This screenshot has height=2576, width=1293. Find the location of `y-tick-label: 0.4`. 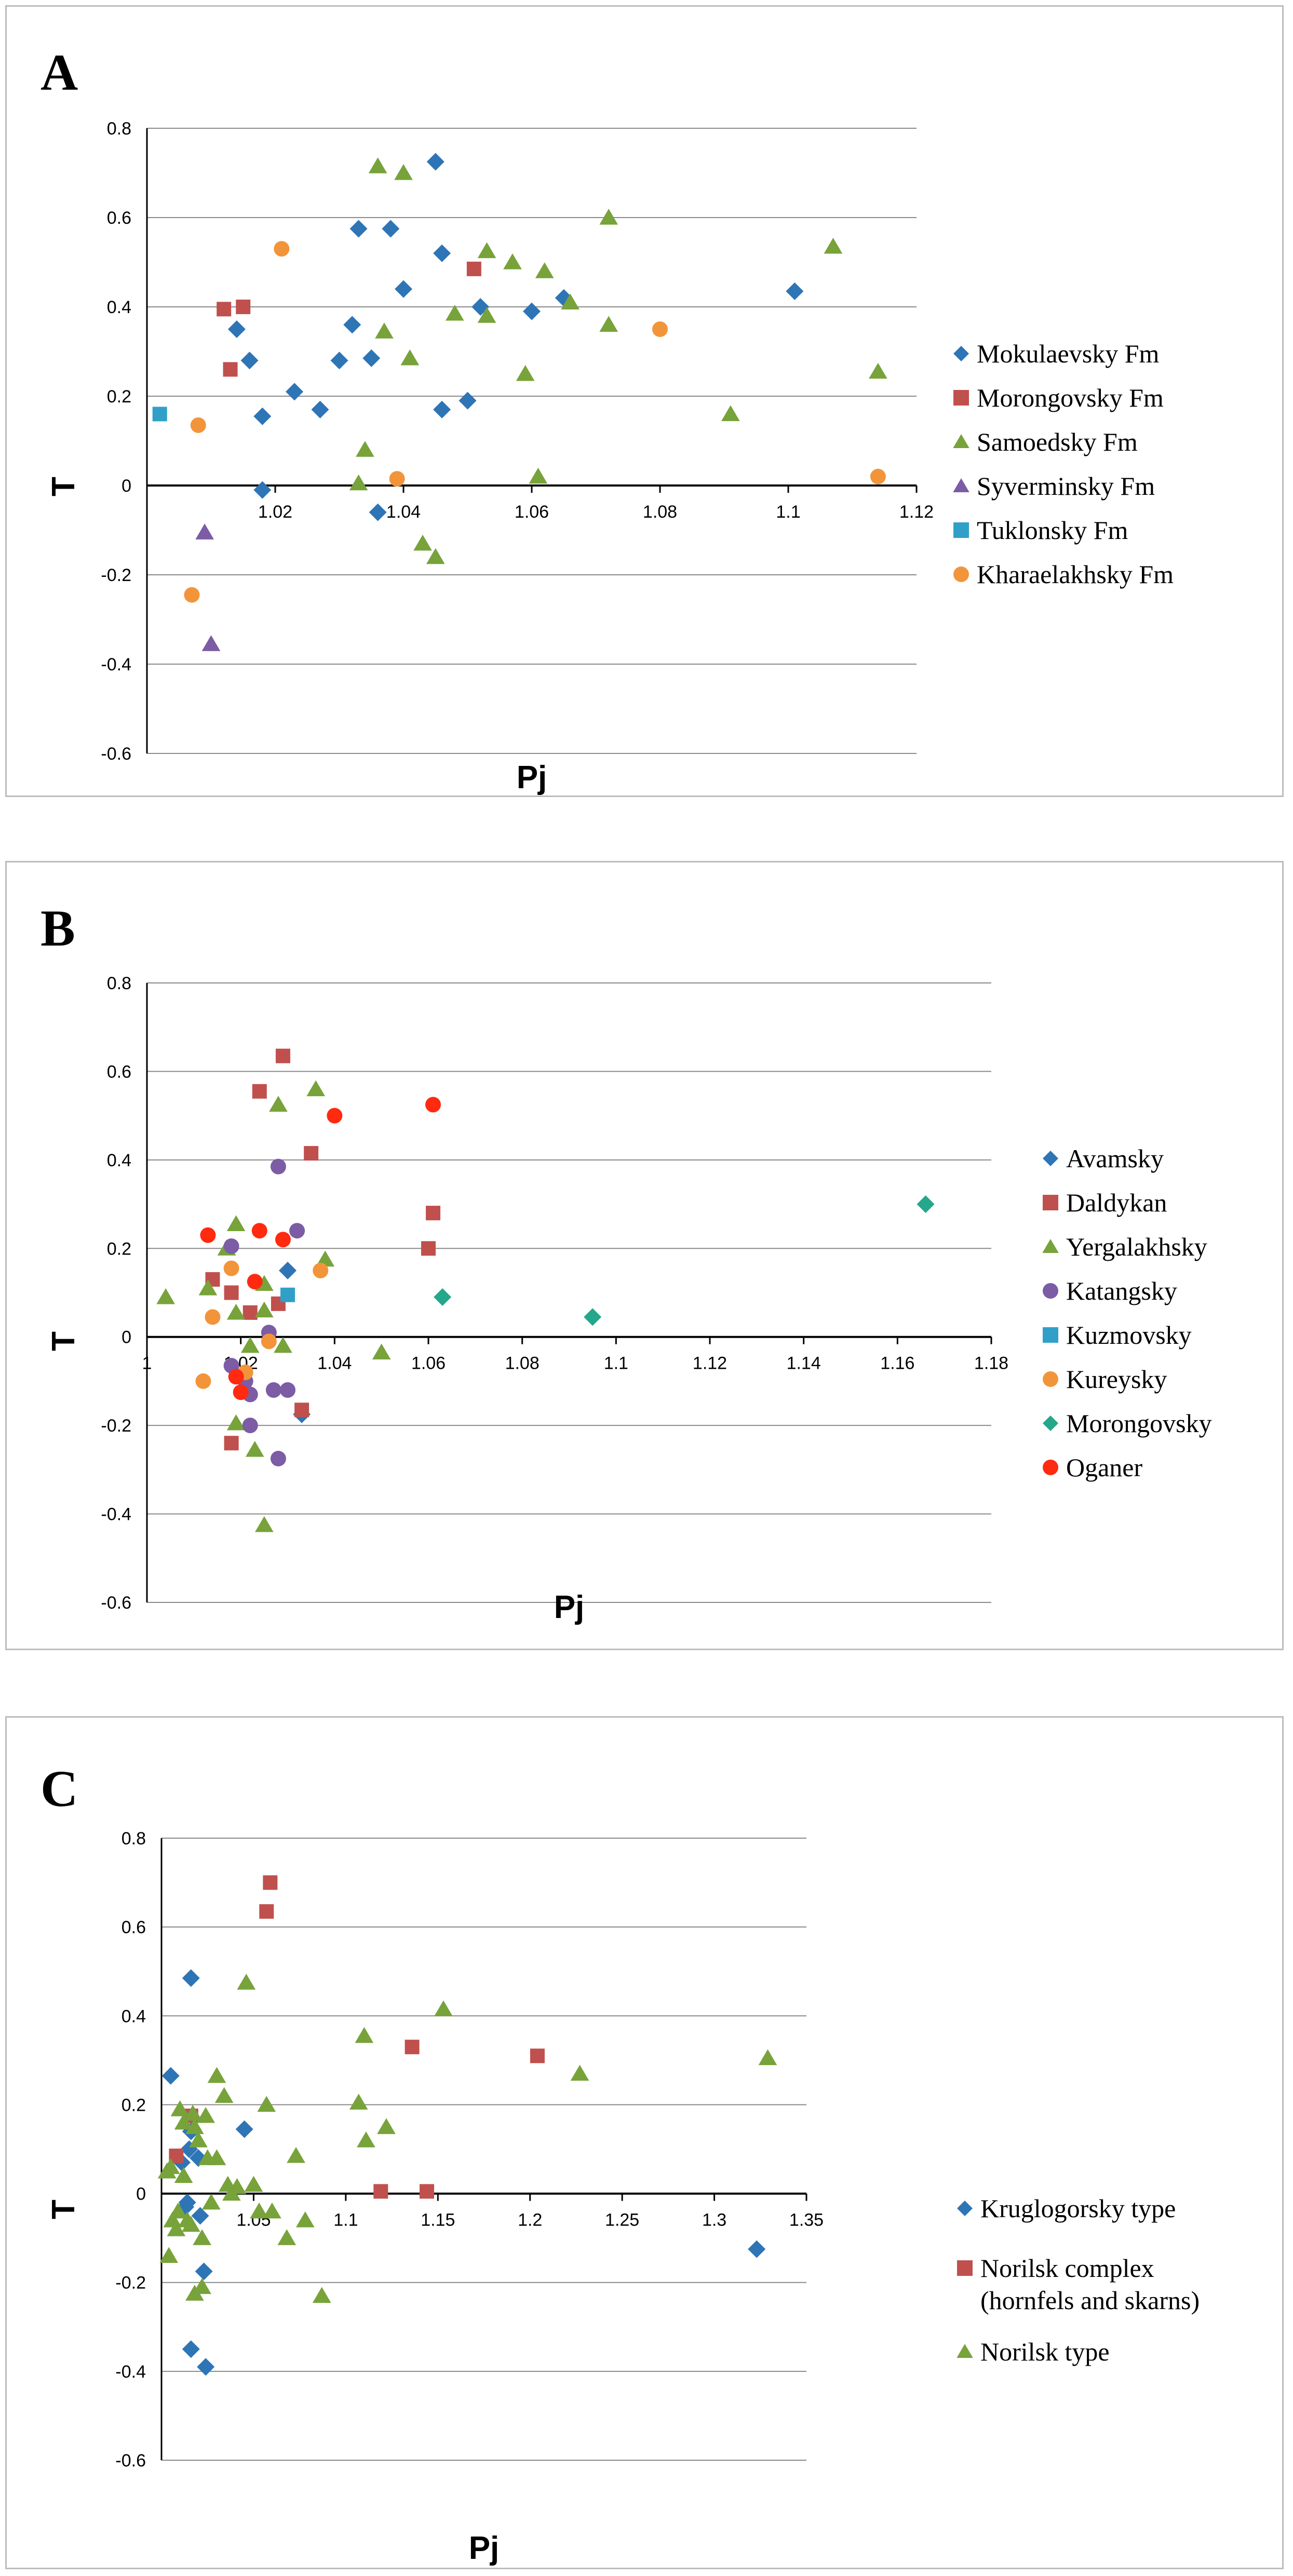

y-tick-label: 0.4 is located at coordinates (134, 2016).